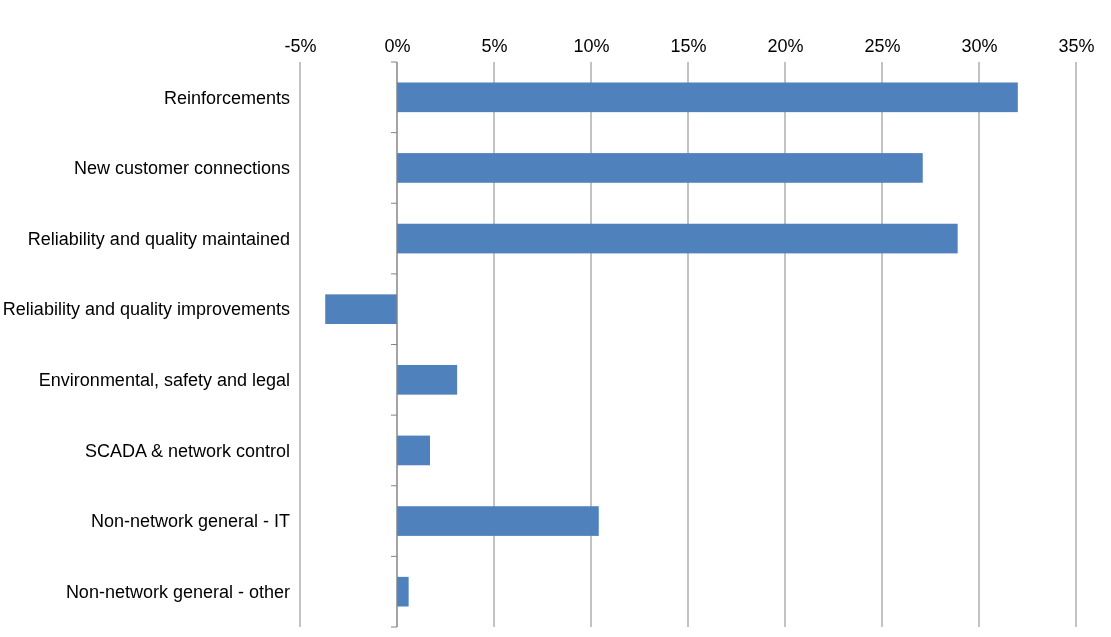  What do you see at coordinates (397, 46) in the screenshot?
I see `x-tick-label: 0%` at bounding box center [397, 46].